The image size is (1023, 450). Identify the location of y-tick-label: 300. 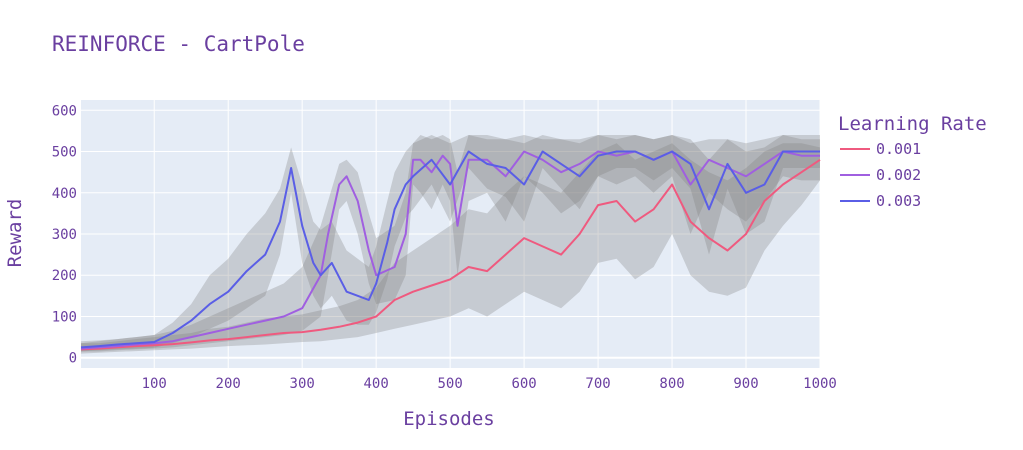
(64, 235).